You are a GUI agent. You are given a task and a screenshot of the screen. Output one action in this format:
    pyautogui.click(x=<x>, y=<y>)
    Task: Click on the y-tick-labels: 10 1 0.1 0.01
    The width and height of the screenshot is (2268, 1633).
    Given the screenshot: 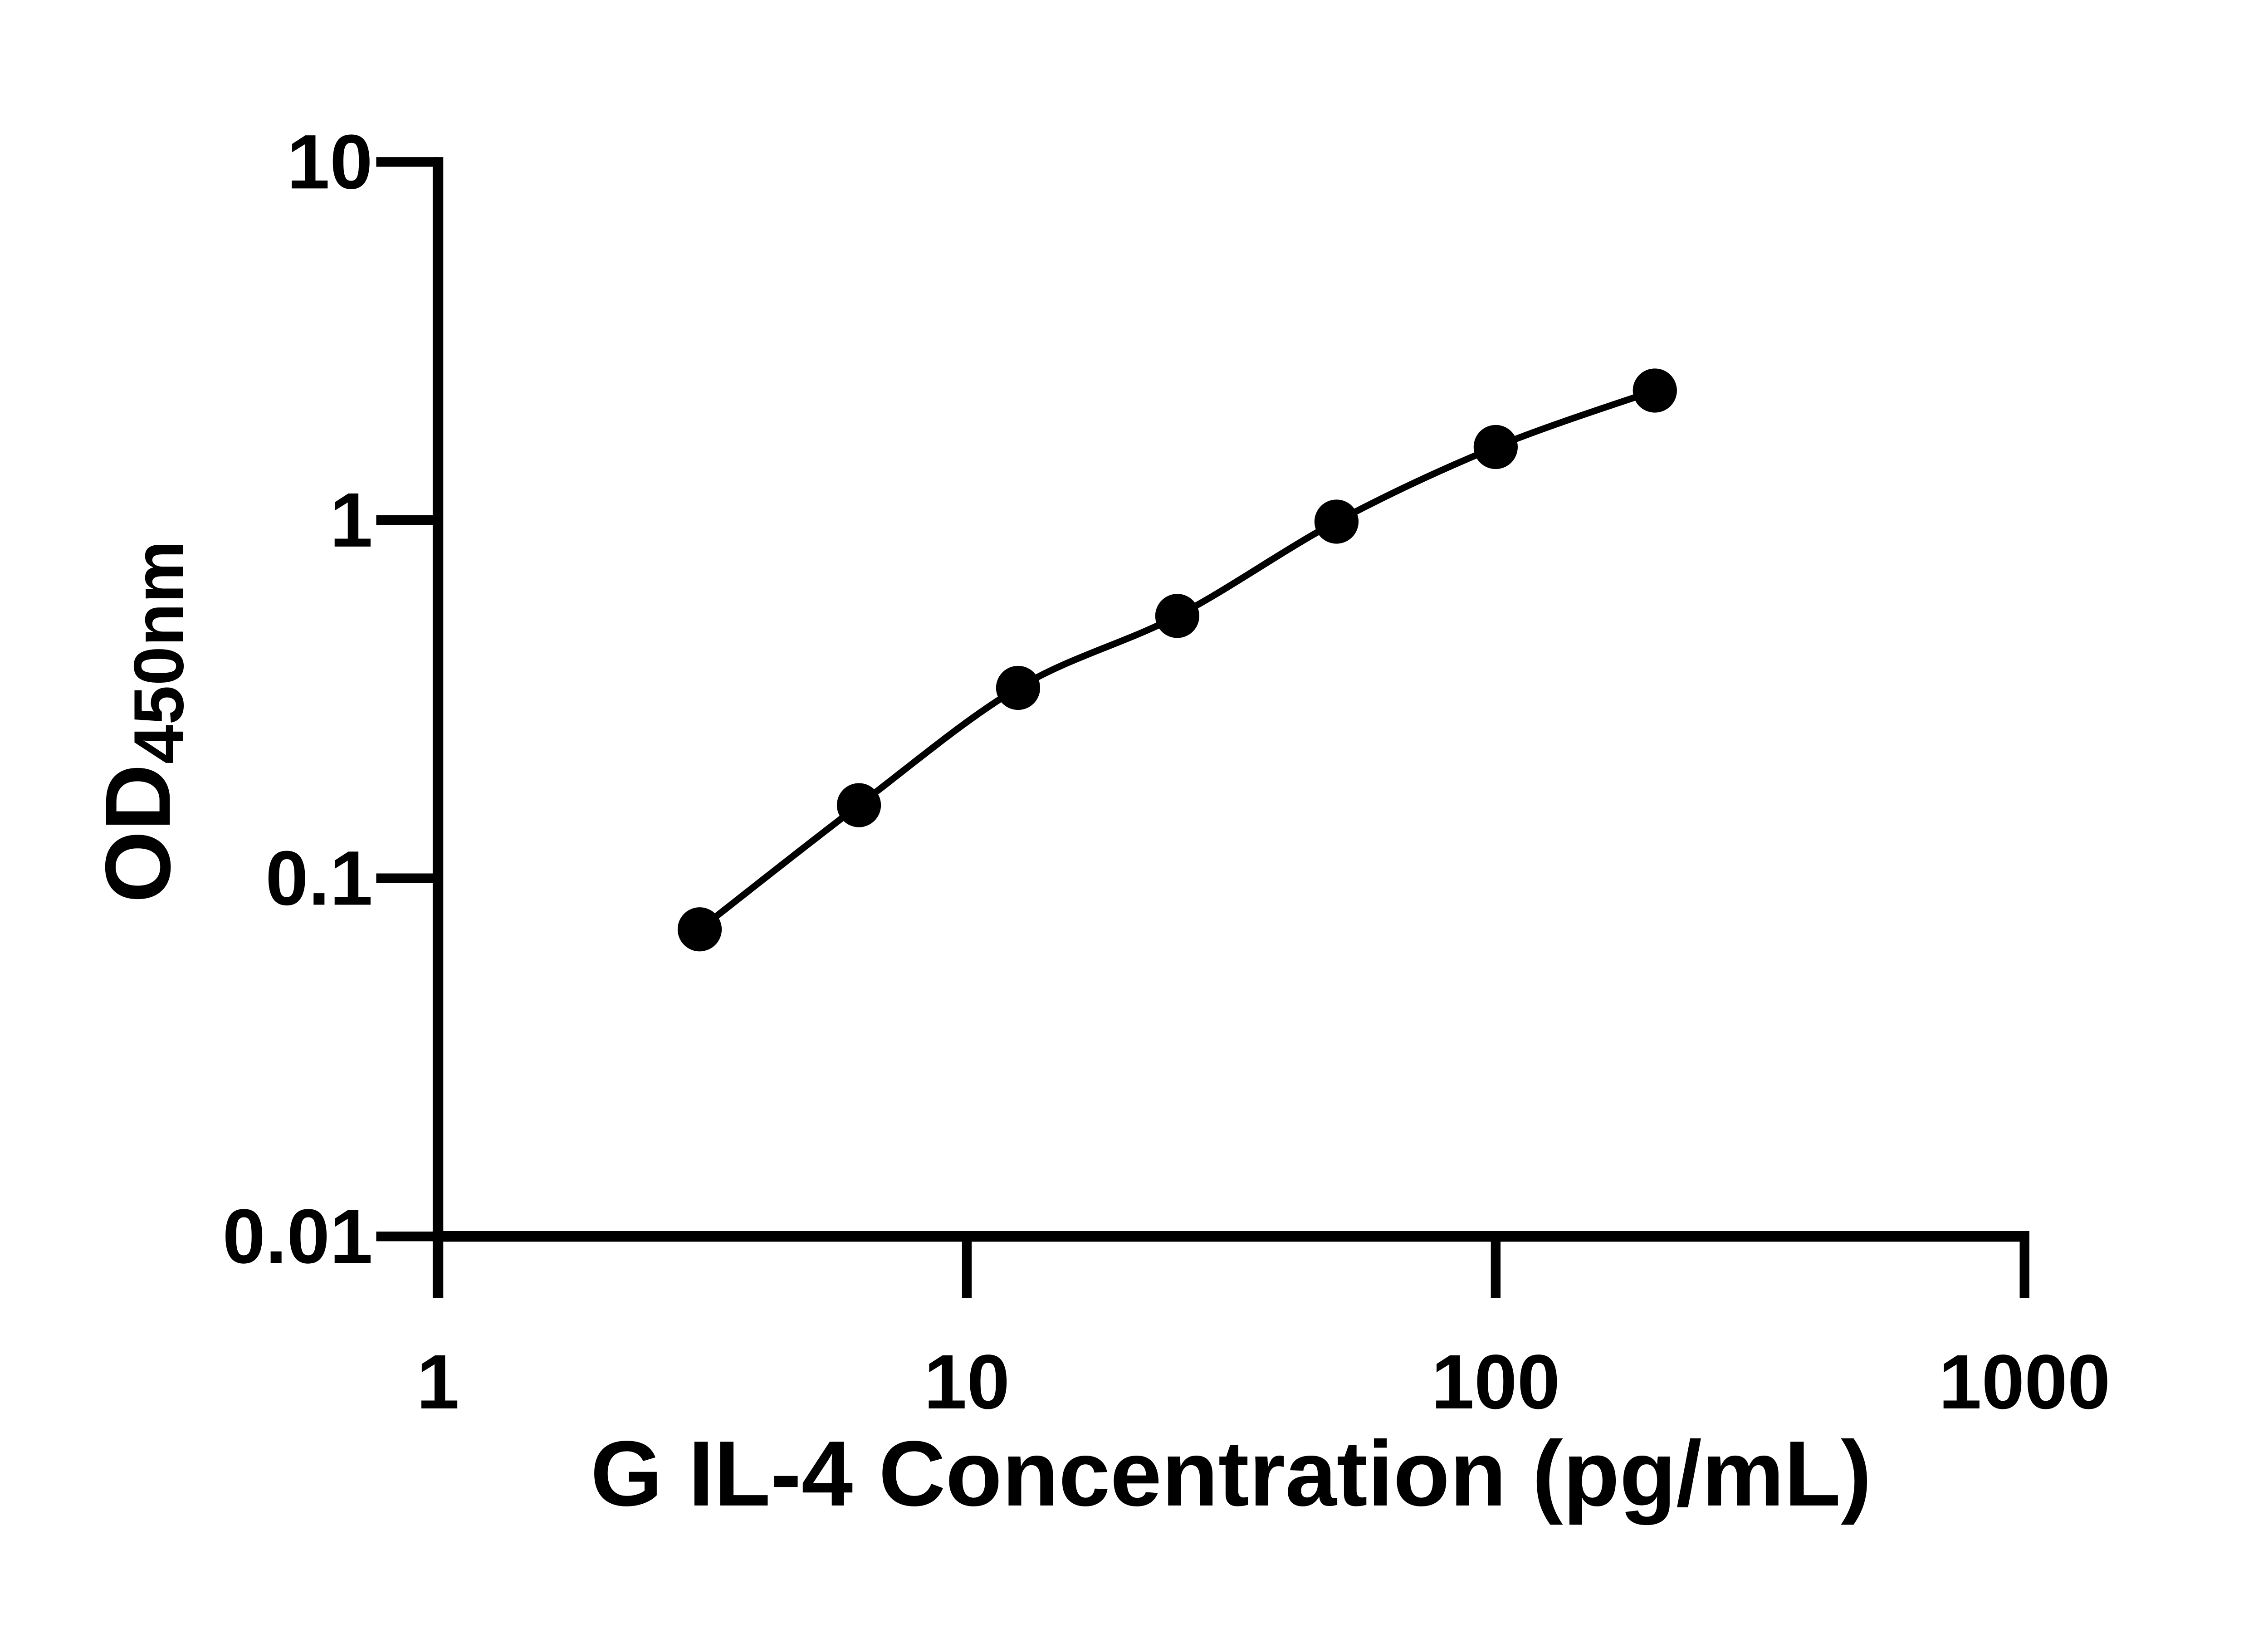 What is the action you would take?
    pyautogui.click(x=297, y=699)
    